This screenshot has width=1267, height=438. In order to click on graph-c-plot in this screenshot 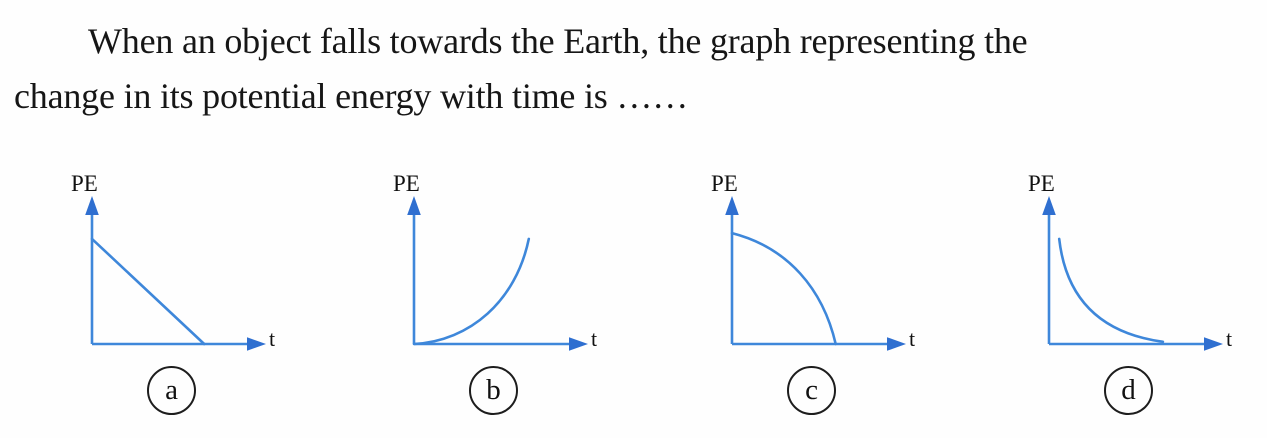, I will do `click(815, 273)`.